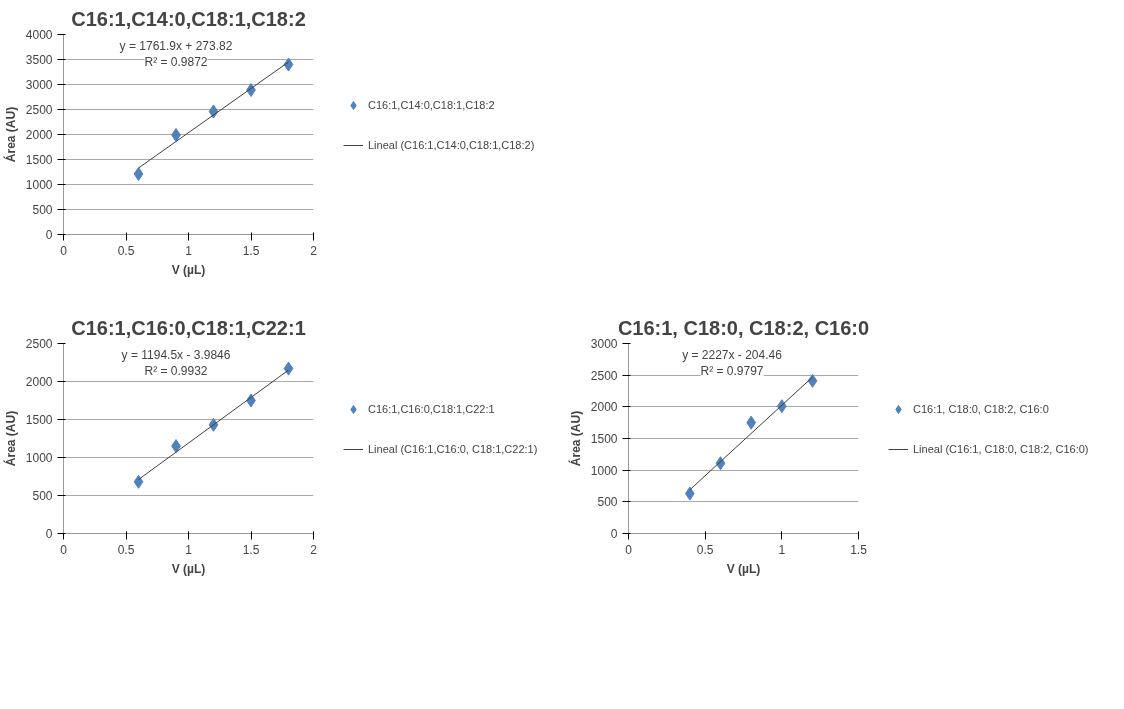  Describe the element at coordinates (453, 448) in the screenshot. I see `legend-label: Lineal (C16:1,C16:0, C18:1,C22:1)` at that location.